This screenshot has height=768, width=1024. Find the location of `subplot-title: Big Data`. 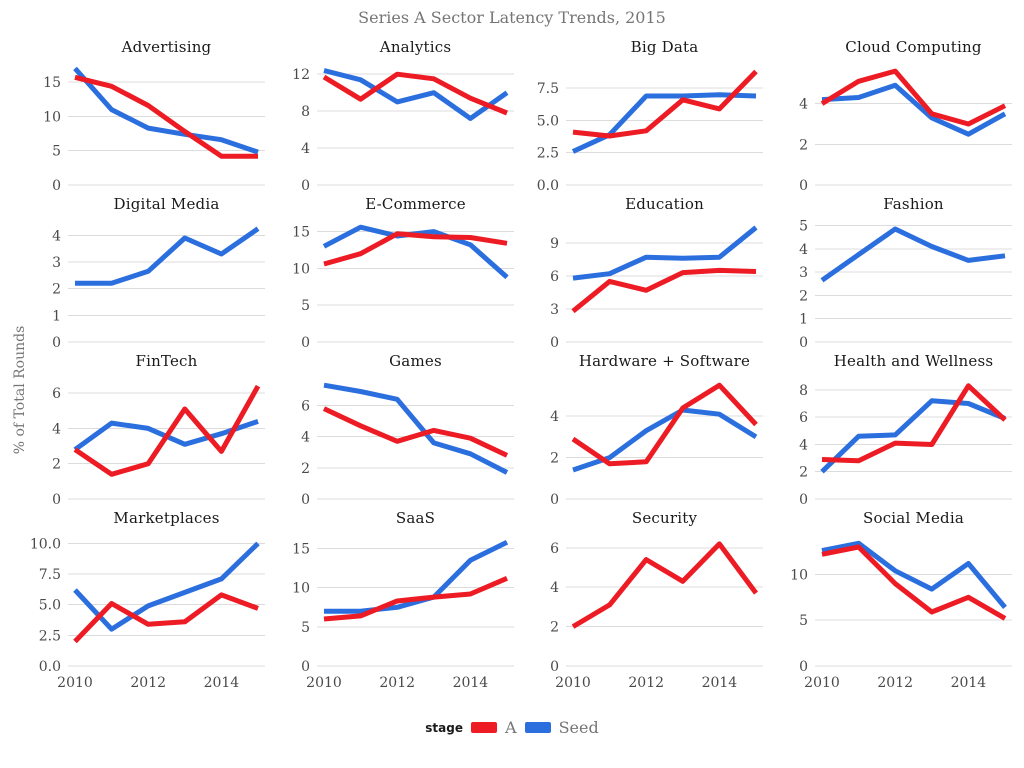

subplot-title: Big Data is located at coordinates (664, 47).